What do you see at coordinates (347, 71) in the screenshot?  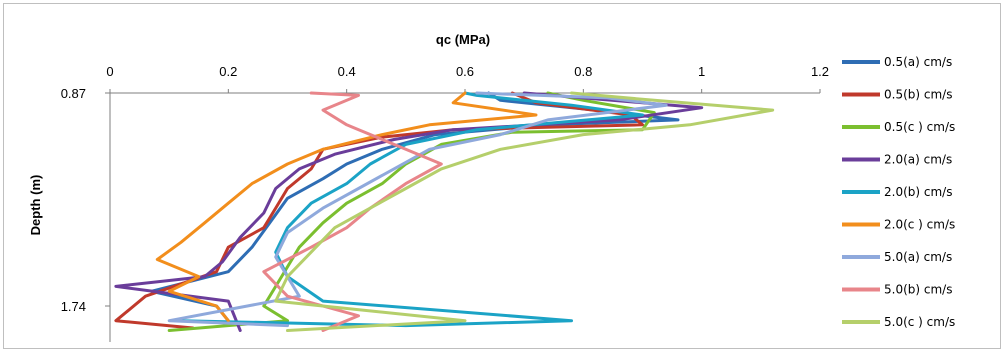 I see `x-tick-label: 0.4` at bounding box center [347, 71].